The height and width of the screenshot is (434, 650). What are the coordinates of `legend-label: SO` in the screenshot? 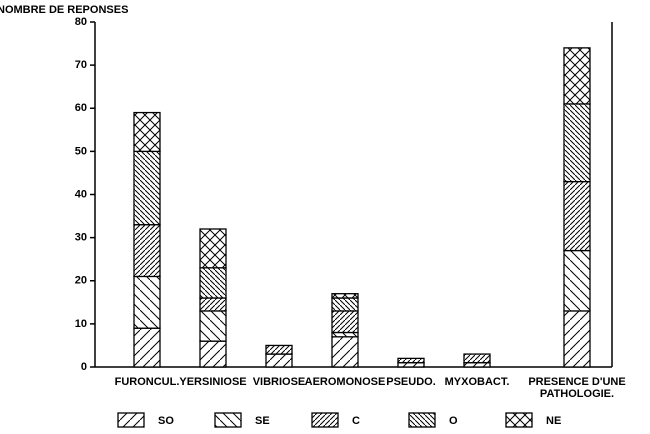 It's located at (166, 421).